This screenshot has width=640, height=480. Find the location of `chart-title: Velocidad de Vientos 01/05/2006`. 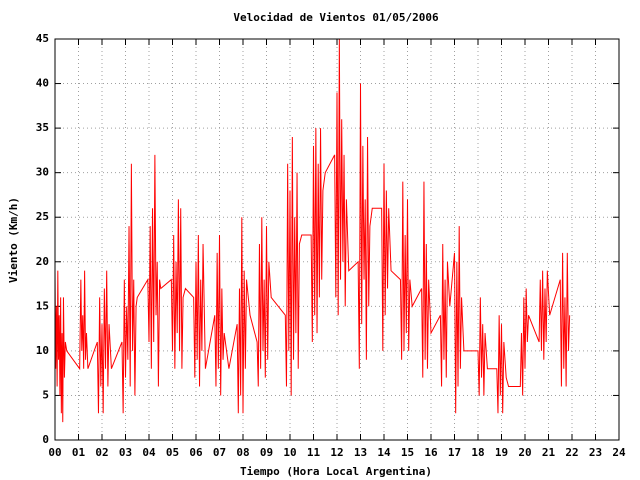

chart-title: Velocidad de Vientos 01/05/2006 is located at coordinates (336, 17).